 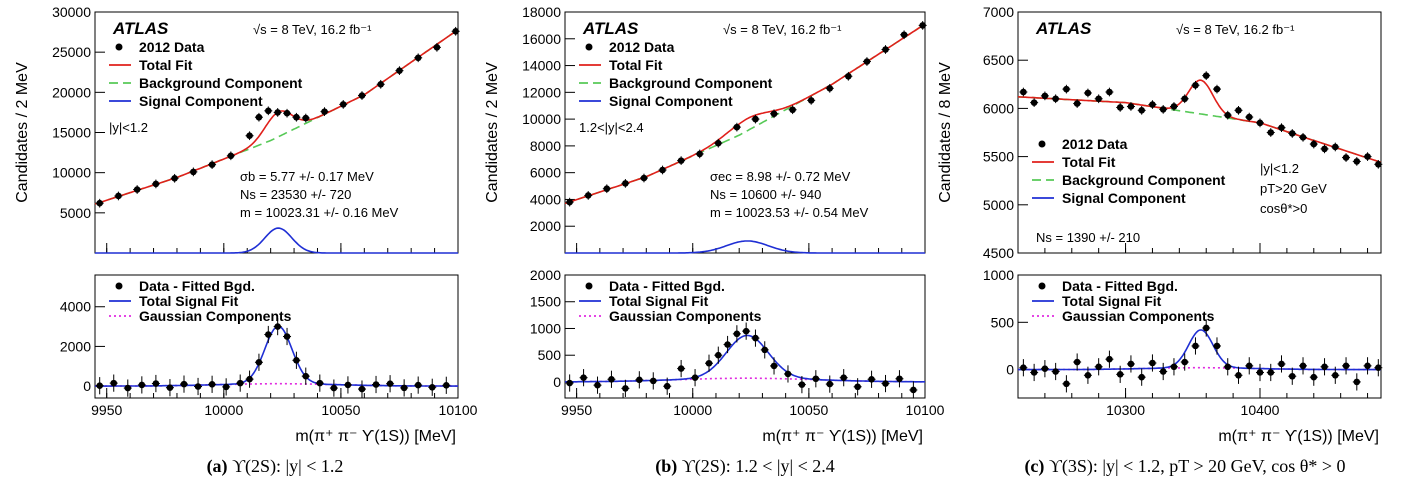 What do you see at coordinates (458, 410) in the screenshot?
I see `x-tick-label: 10100` at bounding box center [458, 410].